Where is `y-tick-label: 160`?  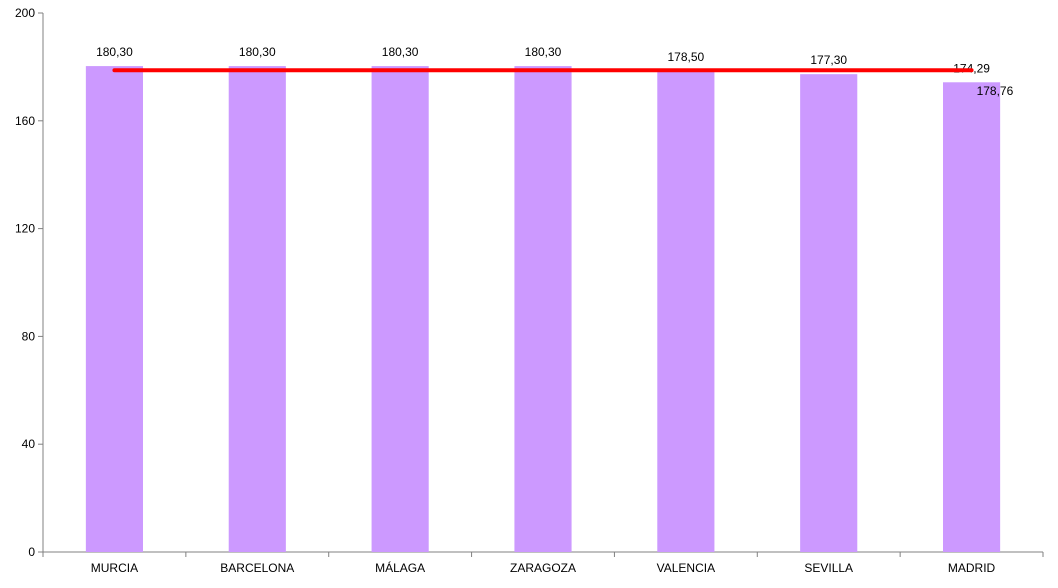
y-tick-label: 160 is located at coordinates (25, 121).